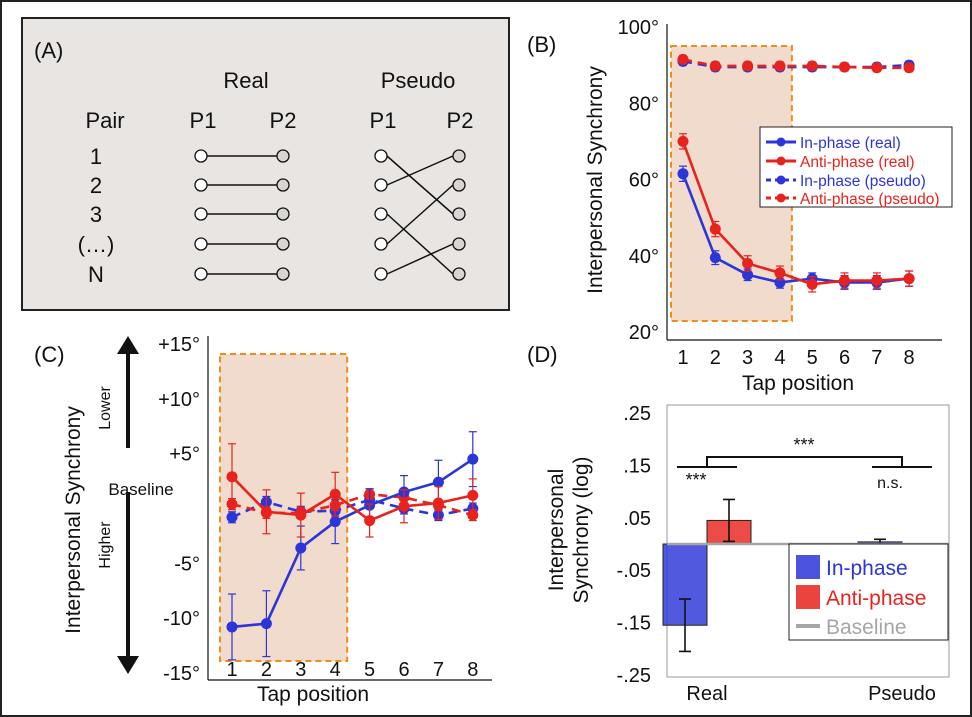 The image size is (972, 717). Describe the element at coordinates (890, 483) in the screenshot. I see `sig-pseudo: n.s.` at that location.